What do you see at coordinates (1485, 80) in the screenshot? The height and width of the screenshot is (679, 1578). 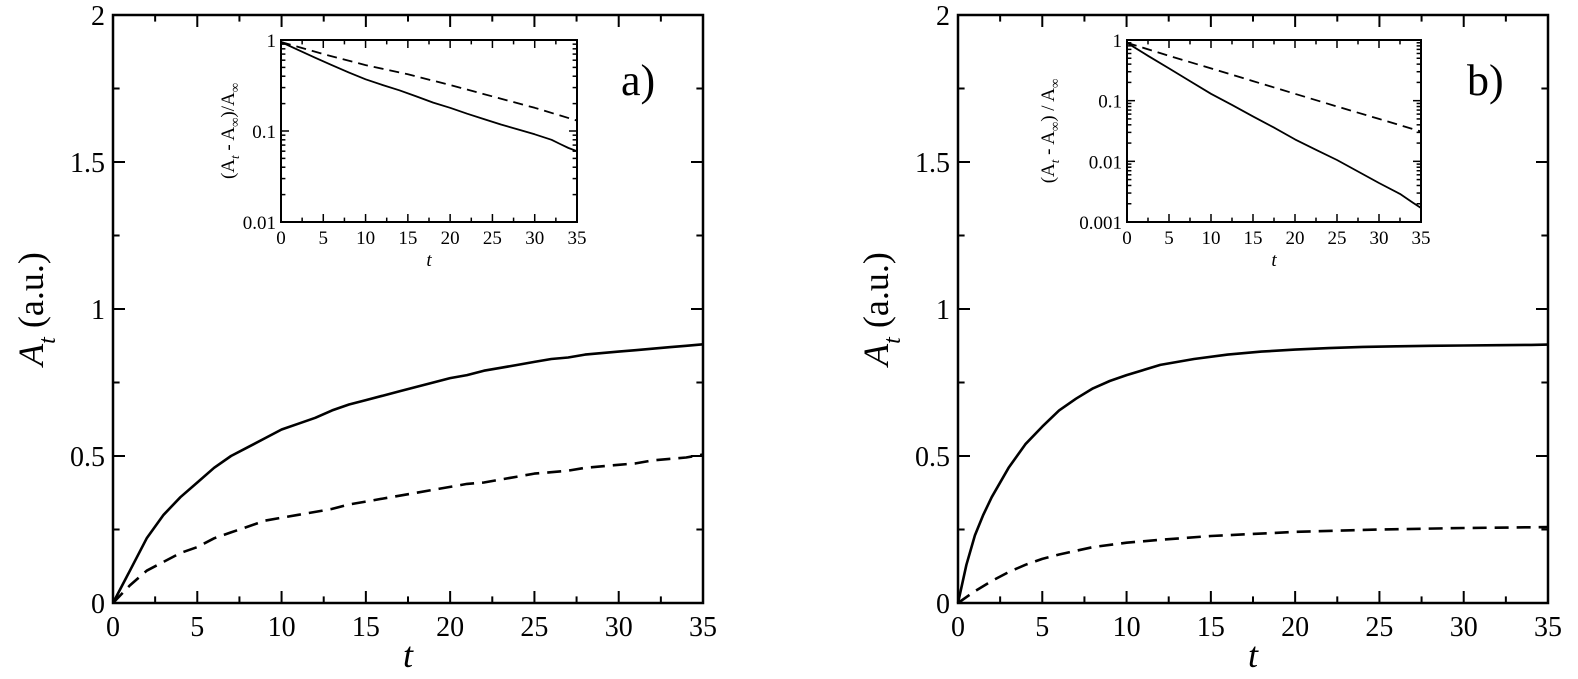 I see `panel-label: b)` at bounding box center [1485, 80].